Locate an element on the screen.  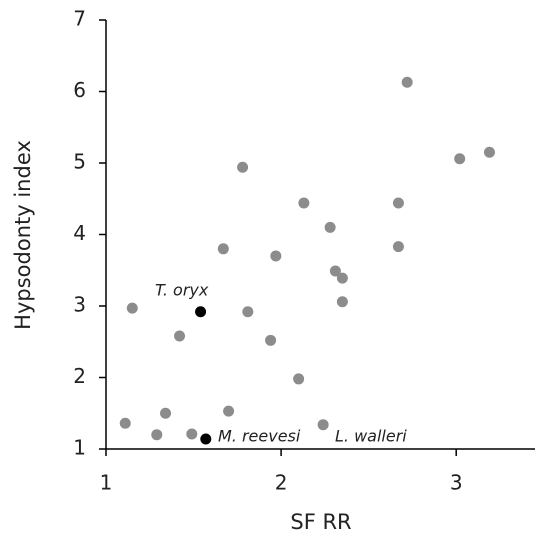
y-tick-label: 3 is located at coordinates (79, 305).